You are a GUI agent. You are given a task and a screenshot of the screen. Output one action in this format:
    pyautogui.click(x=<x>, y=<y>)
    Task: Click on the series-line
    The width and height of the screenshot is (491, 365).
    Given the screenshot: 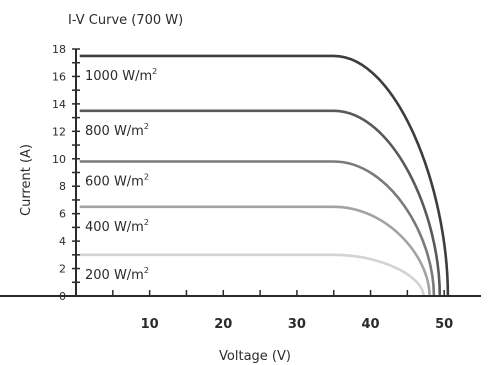 What is the action you would take?
    pyautogui.click(x=252, y=275)
    